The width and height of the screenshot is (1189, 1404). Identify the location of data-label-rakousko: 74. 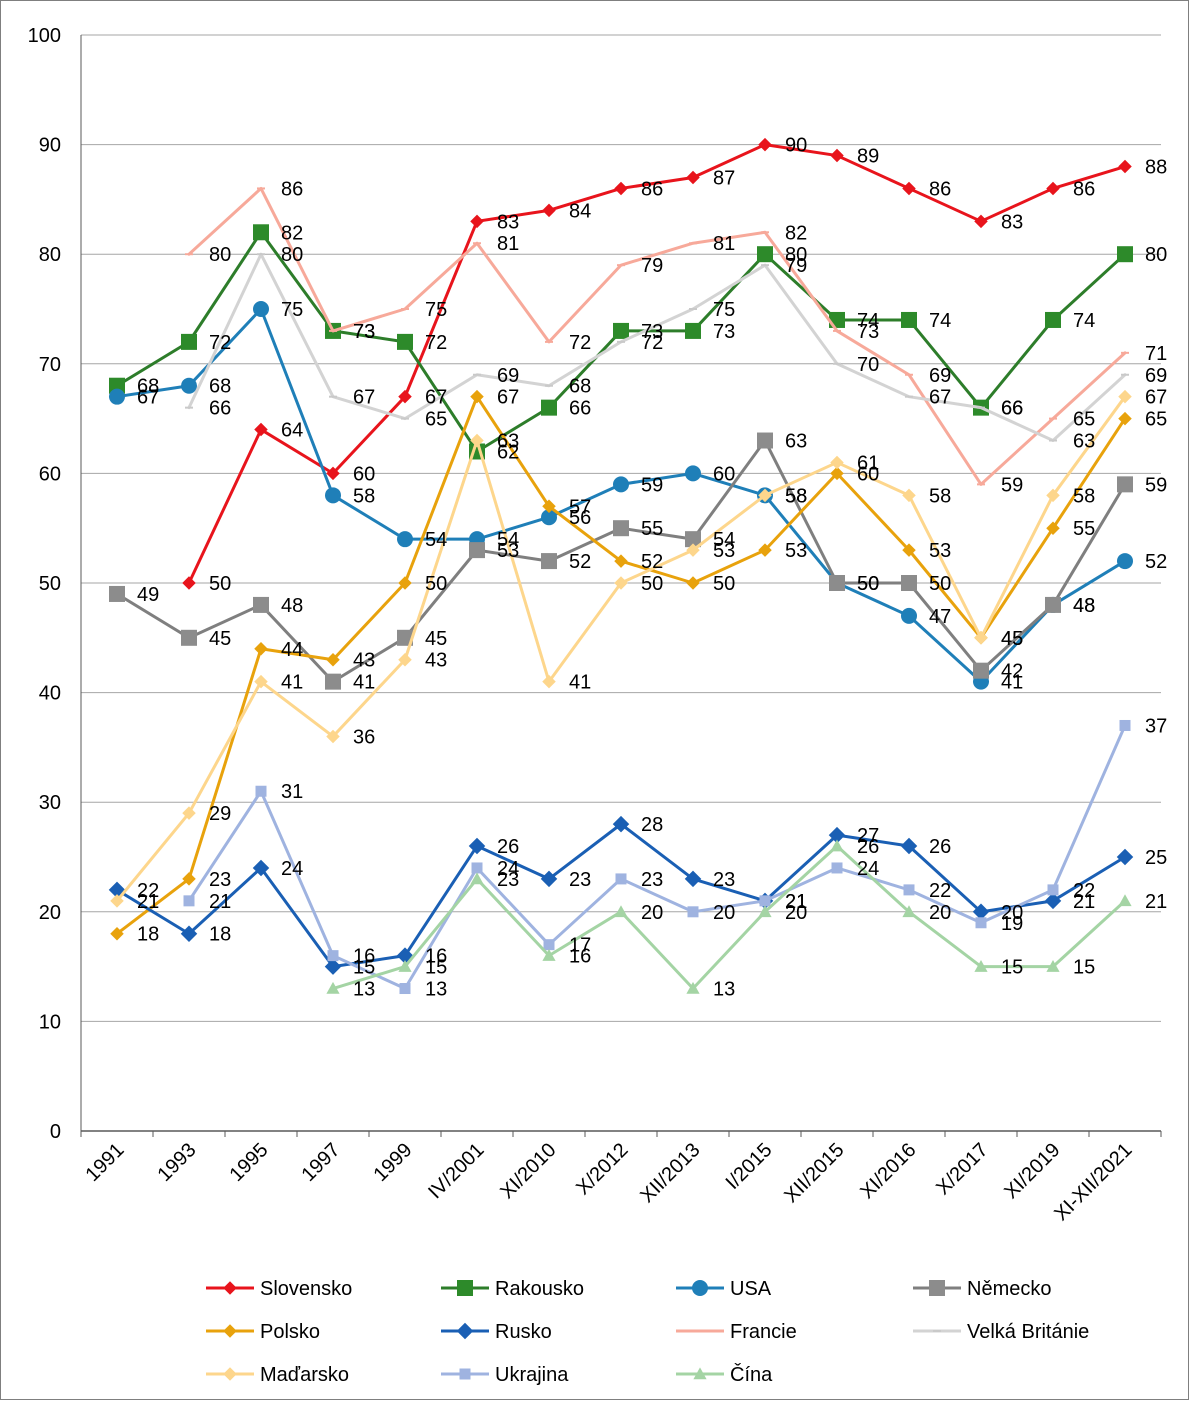
(868, 321).